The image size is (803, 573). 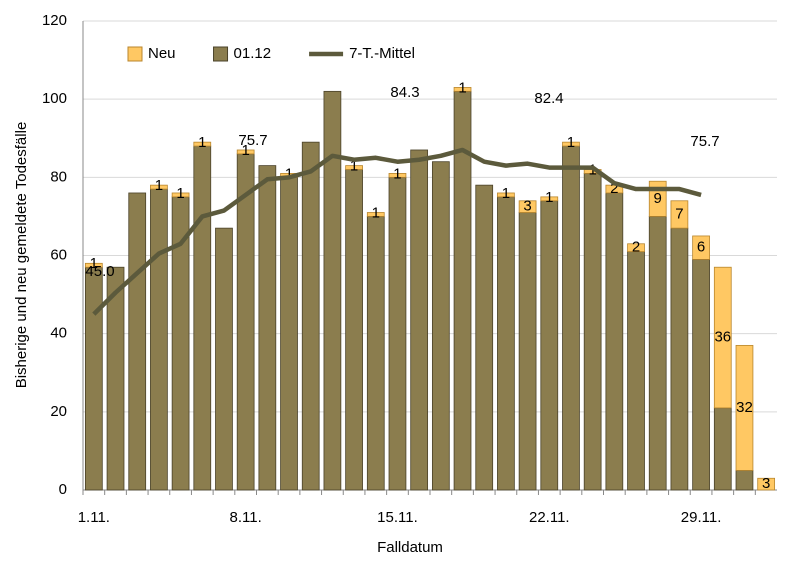 What do you see at coordinates (549, 517) in the screenshot?
I see `x-tick-label: 22.11.` at bounding box center [549, 517].